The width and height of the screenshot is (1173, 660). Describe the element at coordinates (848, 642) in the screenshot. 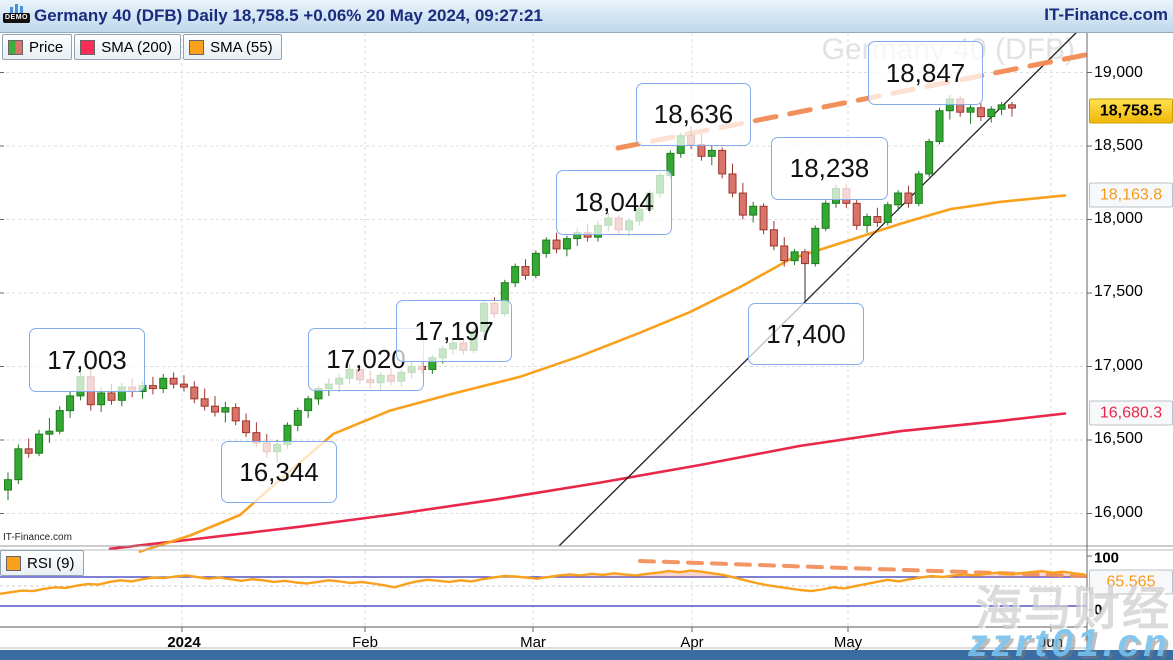

I see `x-axis-label-may: May` at that location.